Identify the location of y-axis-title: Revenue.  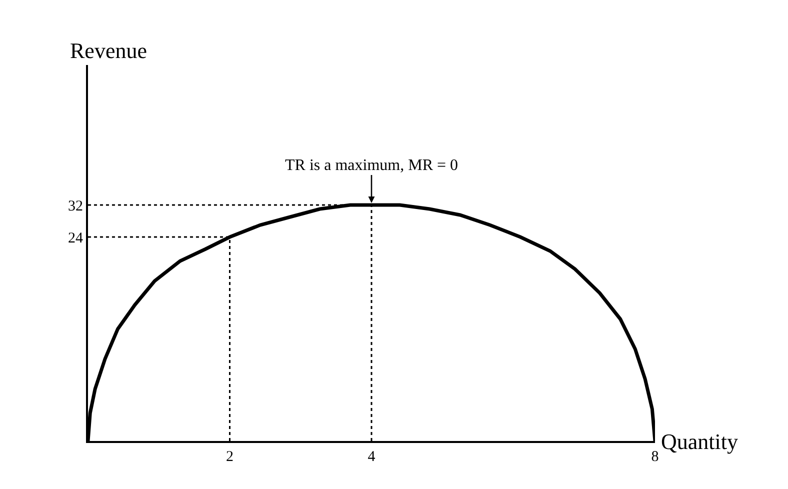
(108, 50).